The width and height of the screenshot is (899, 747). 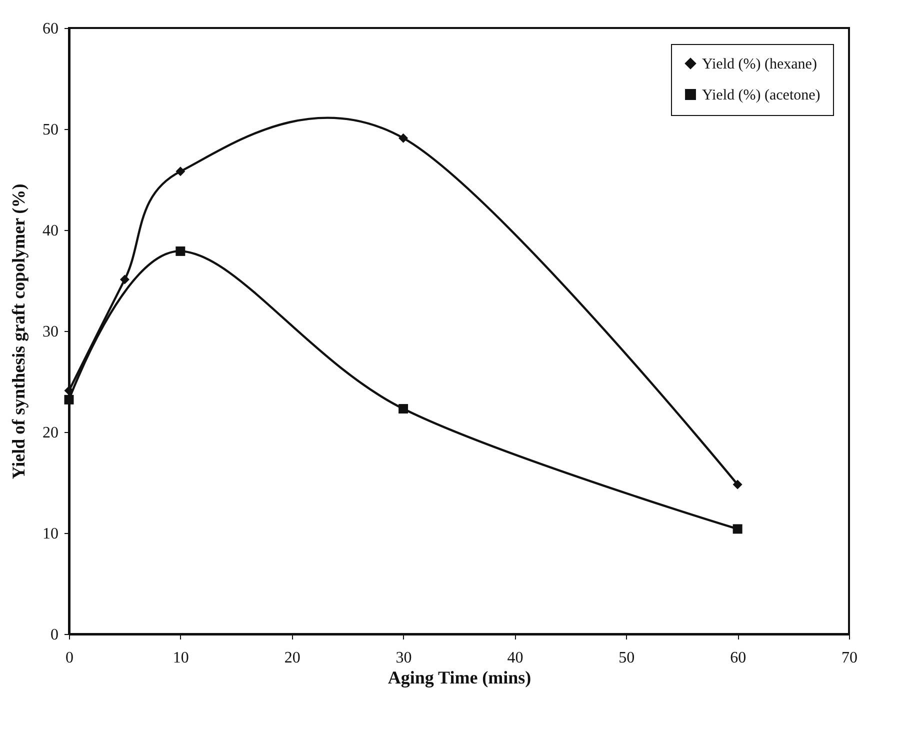 What do you see at coordinates (850, 658) in the screenshot?
I see `x-tick-label: 70` at bounding box center [850, 658].